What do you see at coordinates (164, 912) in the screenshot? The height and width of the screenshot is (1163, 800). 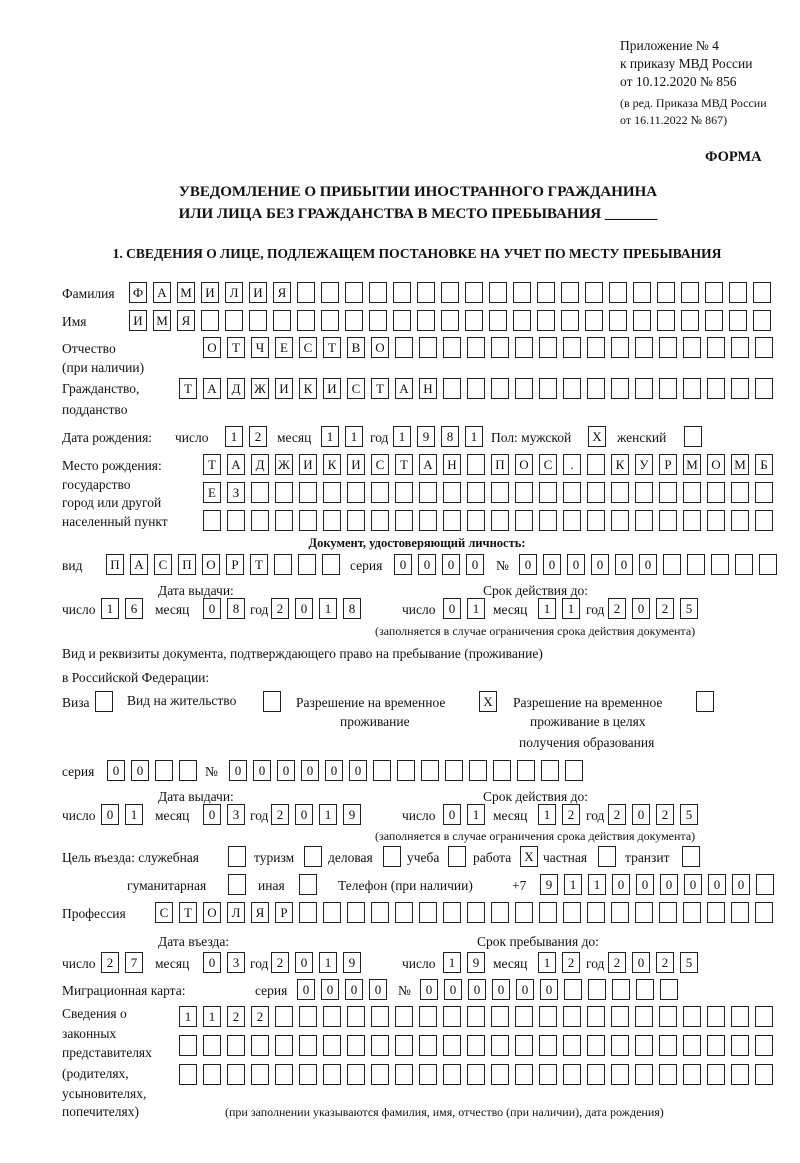 I see `char-cell: С` at bounding box center [164, 912].